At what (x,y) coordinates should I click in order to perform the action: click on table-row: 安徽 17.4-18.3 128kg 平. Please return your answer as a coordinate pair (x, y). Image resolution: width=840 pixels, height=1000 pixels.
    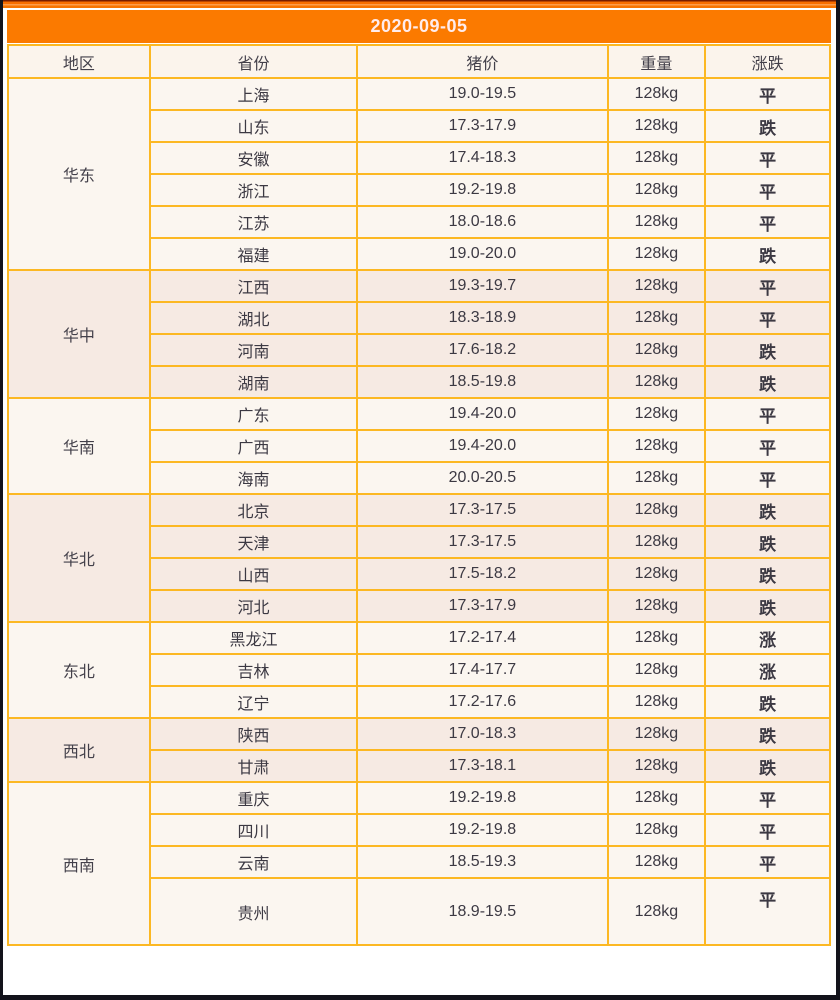
    Looking at the image, I should click on (419, 158).